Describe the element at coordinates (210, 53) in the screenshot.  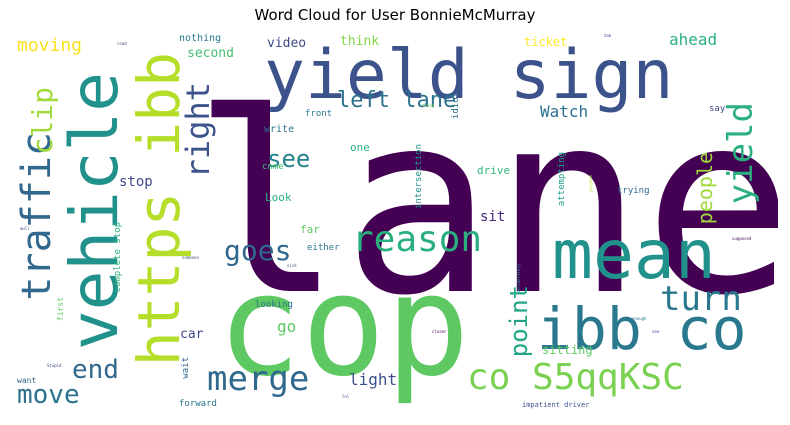
I see `word-second: second` at that location.